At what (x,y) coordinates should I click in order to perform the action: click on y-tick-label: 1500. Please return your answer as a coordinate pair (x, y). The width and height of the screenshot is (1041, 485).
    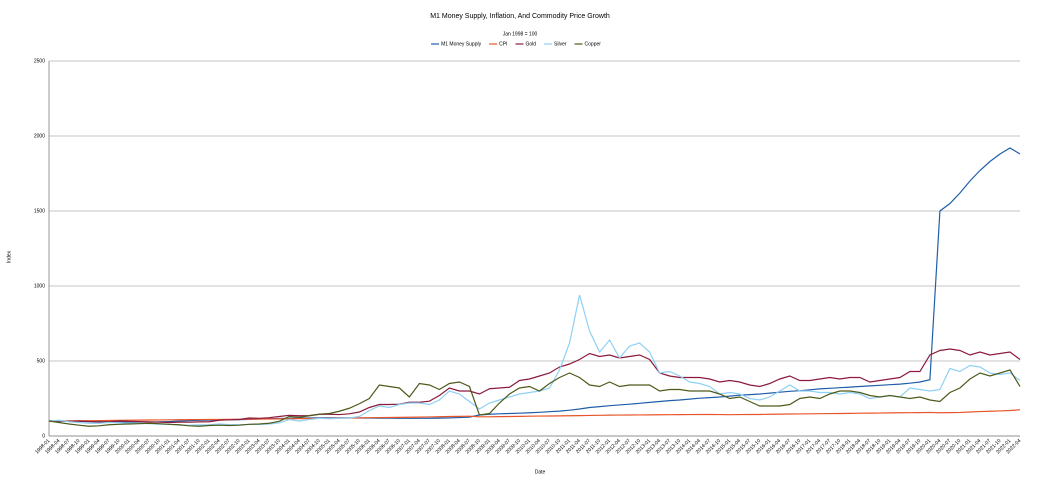
    Looking at the image, I should click on (39, 211).